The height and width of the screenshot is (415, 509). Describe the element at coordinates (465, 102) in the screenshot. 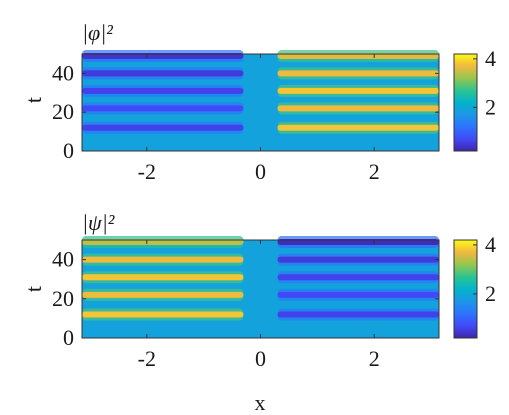

I see `panel-phi-colorbar-bar` at that location.